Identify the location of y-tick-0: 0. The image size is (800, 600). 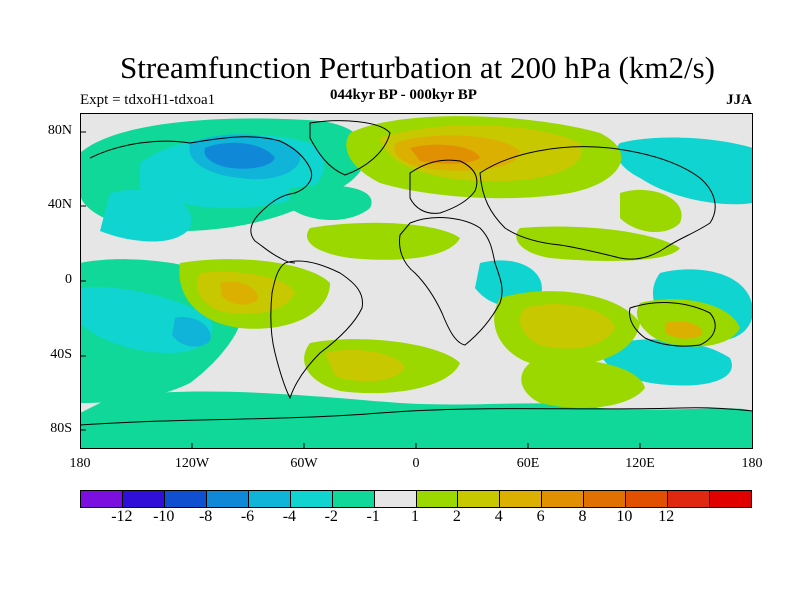
(68, 279).